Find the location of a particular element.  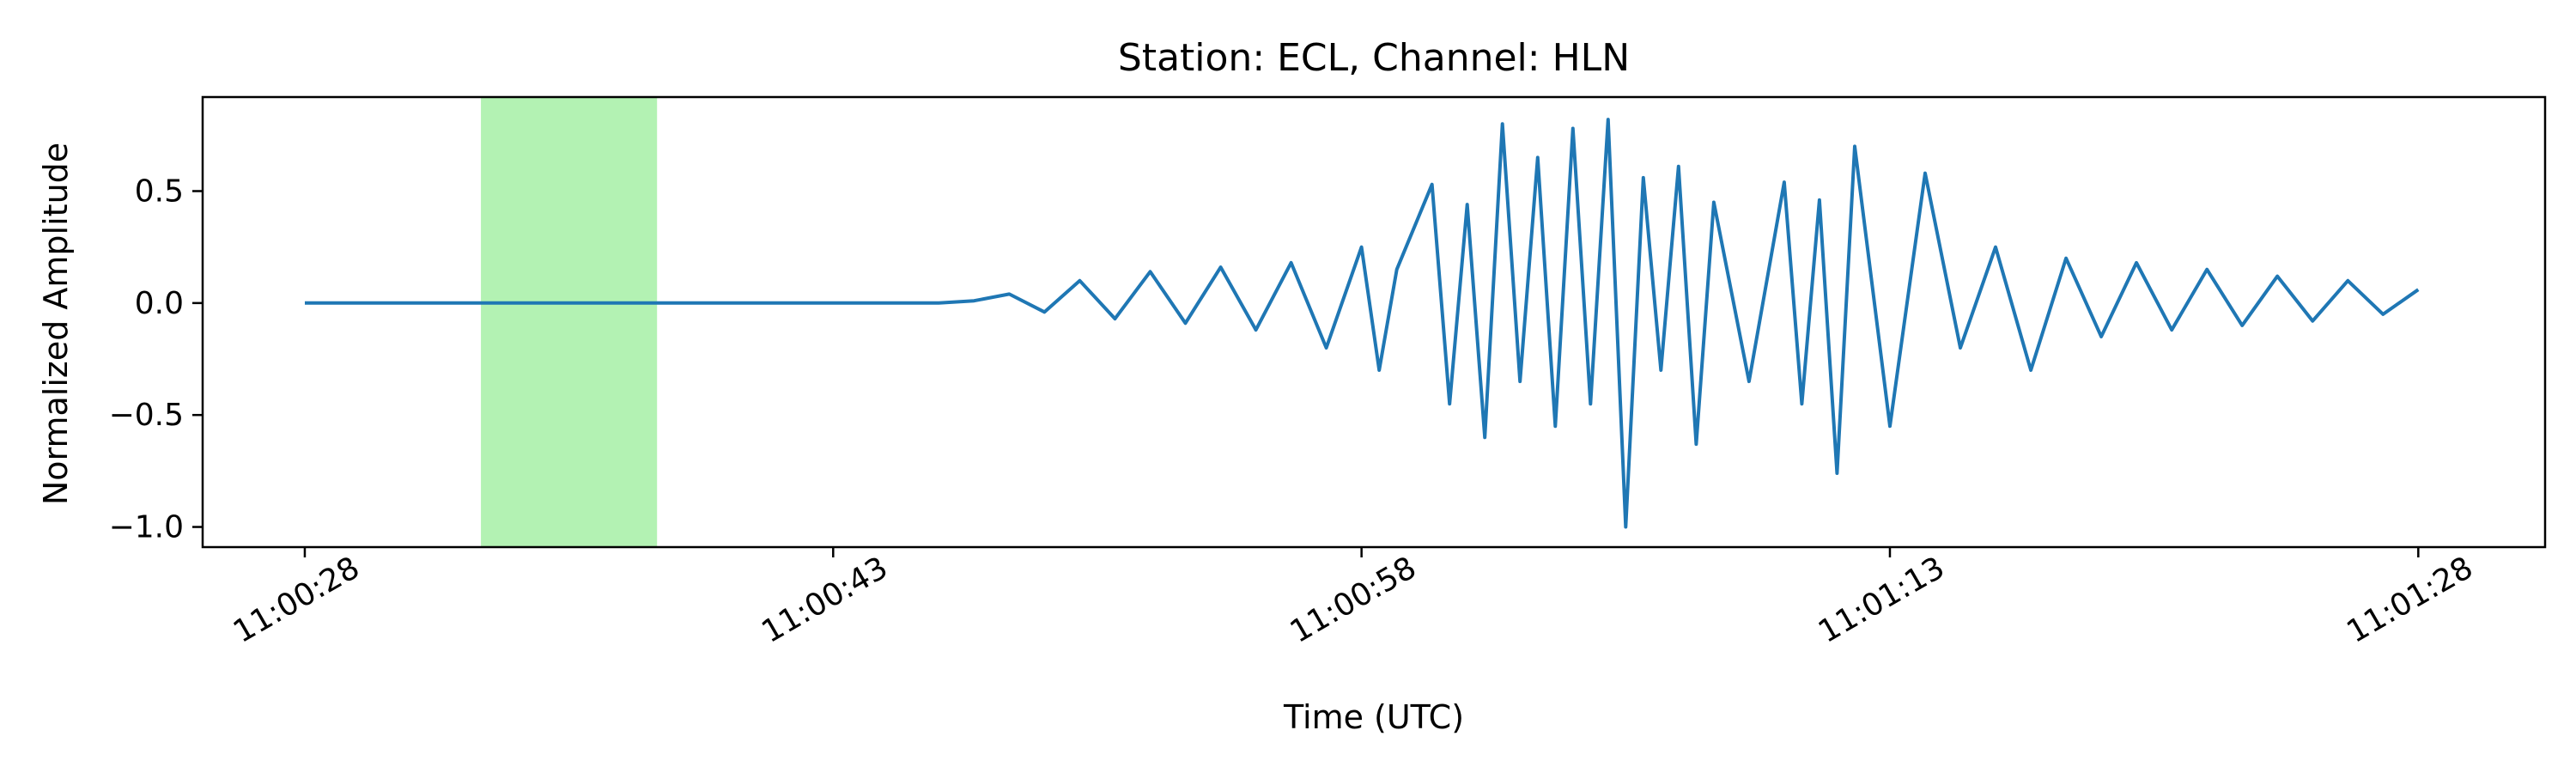

chart-title: Station: ECL, Channel: HLN is located at coordinates (1374, 58).